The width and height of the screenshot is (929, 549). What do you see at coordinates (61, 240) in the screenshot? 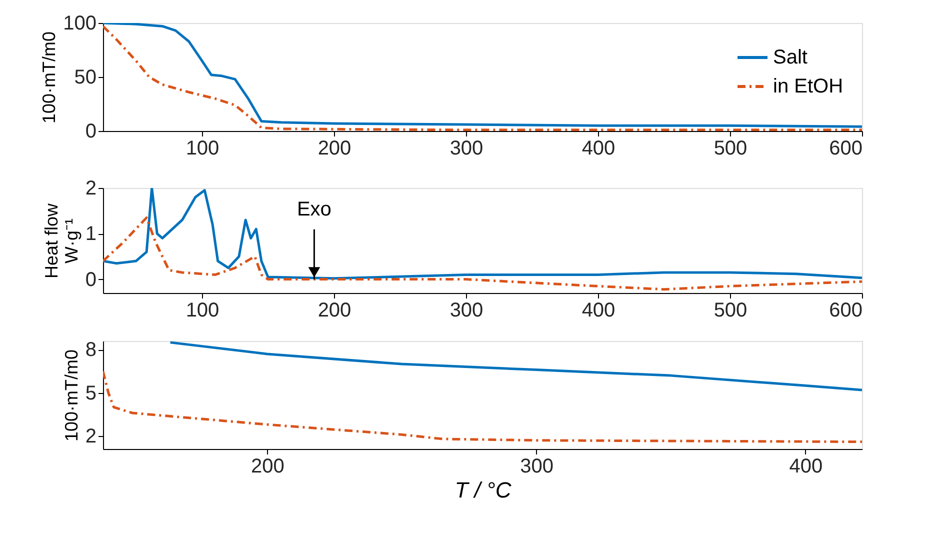
I see `y-axis-title: Heat flow W·g⁻¹` at bounding box center [61, 240].